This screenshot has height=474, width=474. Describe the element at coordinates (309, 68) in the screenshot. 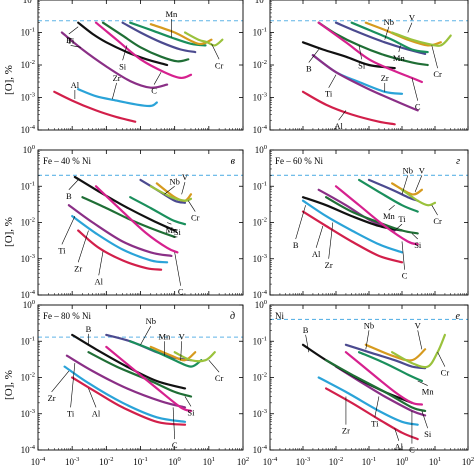

I see `label-b-b: B` at that location.